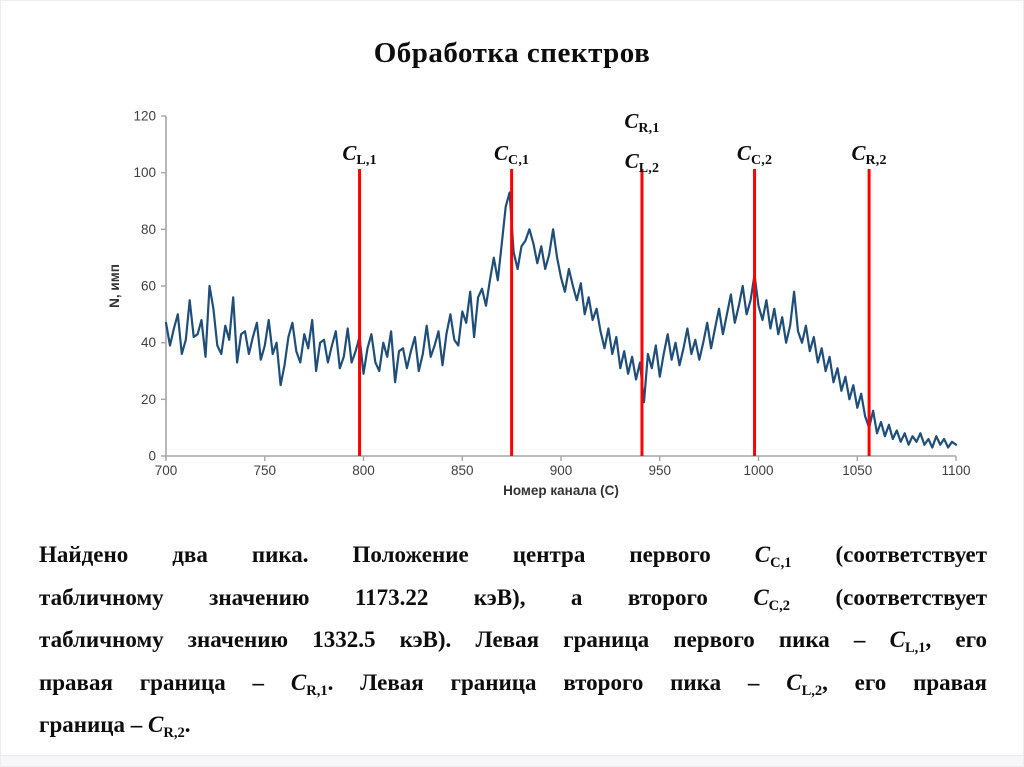  What do you see at coordinates (512, 760) in the screenshot?
I see `slide-bottom-strip` at bounding box center [512, 760].